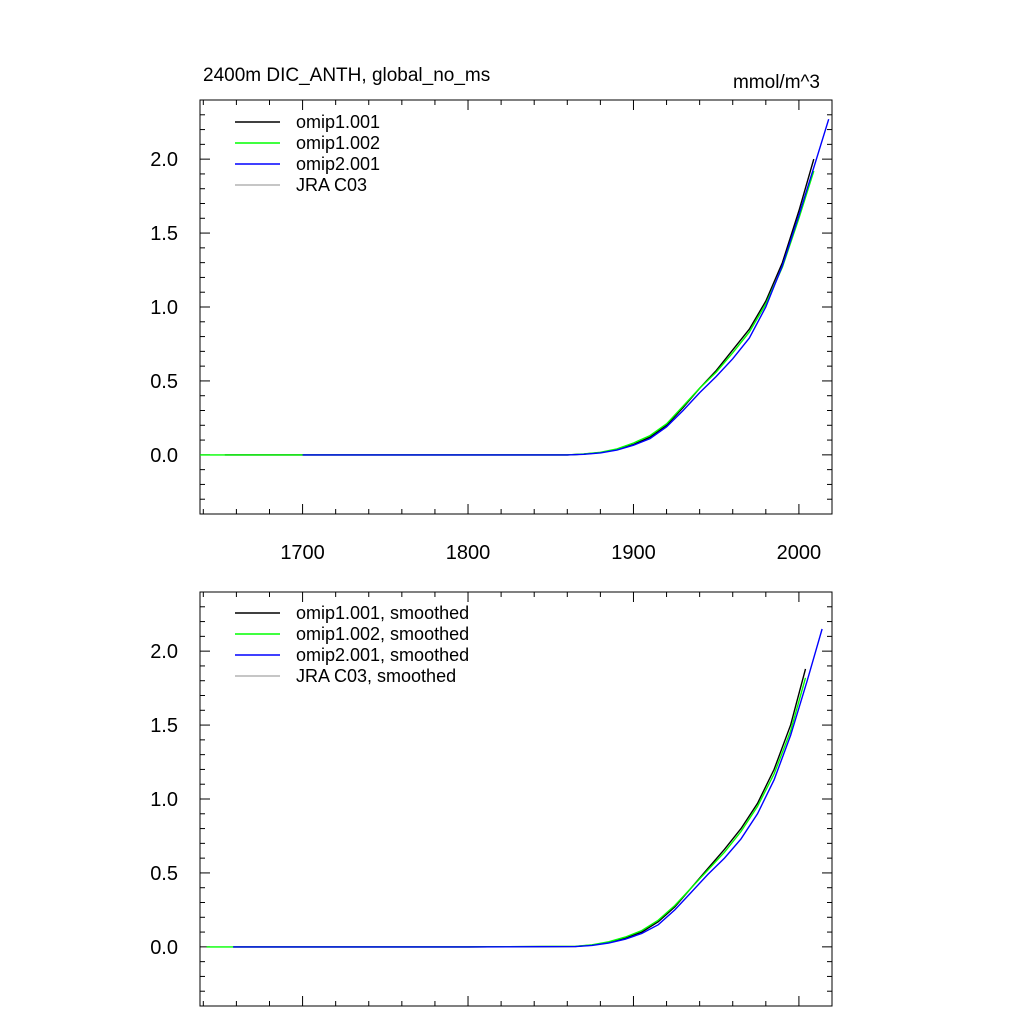 This screenshot has width=1024, height=1024. I want to click on legend-label: omip1.001, so click(338, 122).